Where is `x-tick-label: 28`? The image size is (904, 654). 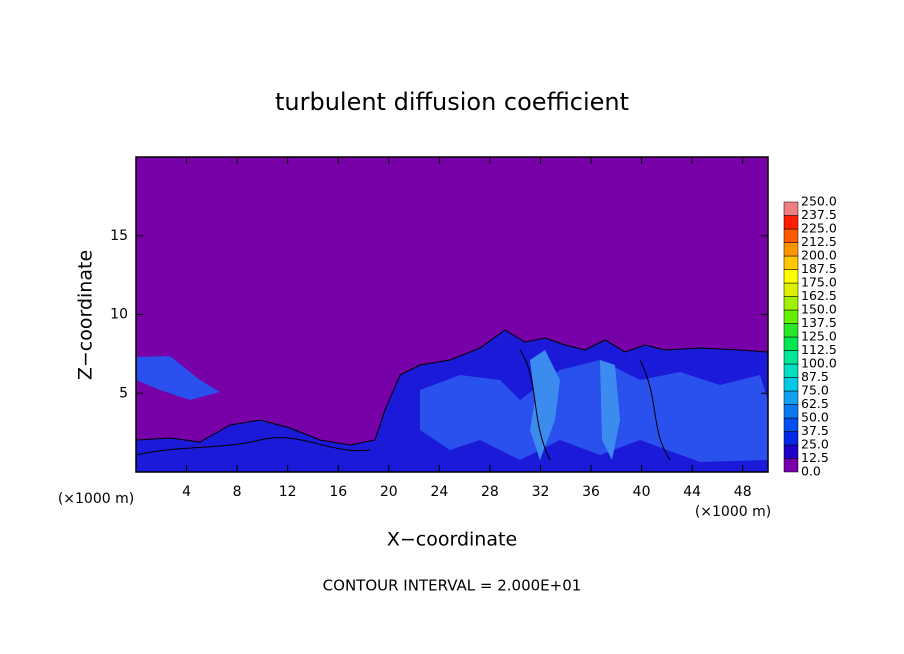
x-tick-label: 28 is located at coordinates (490, 492).